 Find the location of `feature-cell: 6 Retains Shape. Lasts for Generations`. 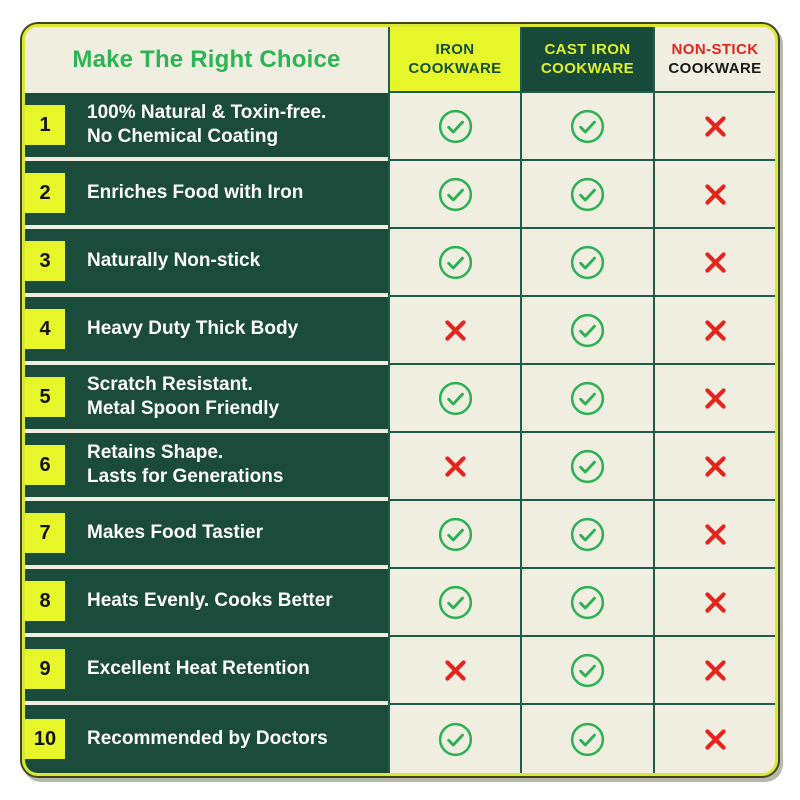

feature-cell: 6 Retains Shape. Lasts for Generations is located at coordinates (206, 467).